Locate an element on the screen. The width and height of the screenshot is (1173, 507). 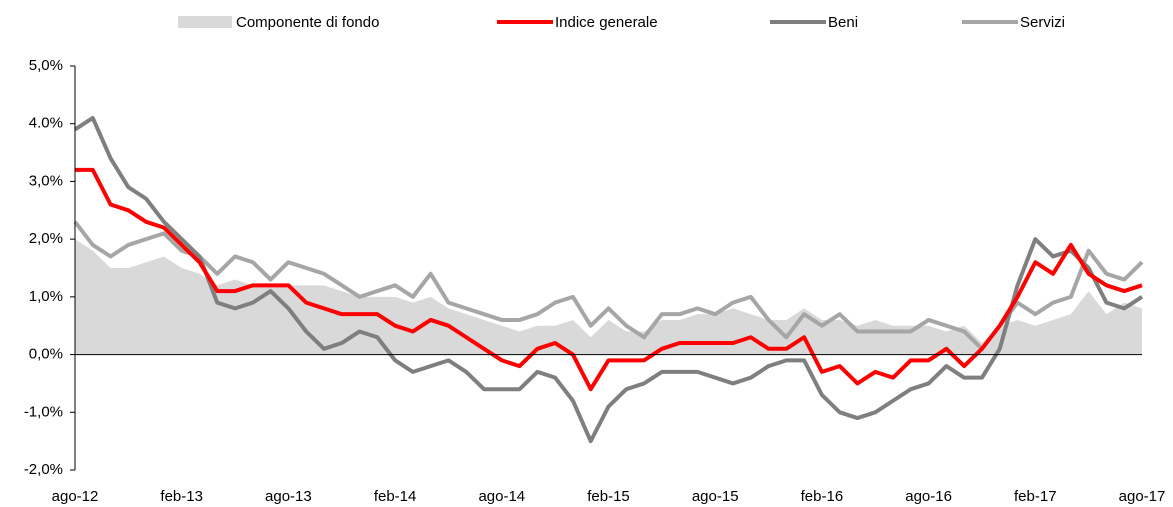
legend-label: Servizi is located at coordinates (1042, 22).